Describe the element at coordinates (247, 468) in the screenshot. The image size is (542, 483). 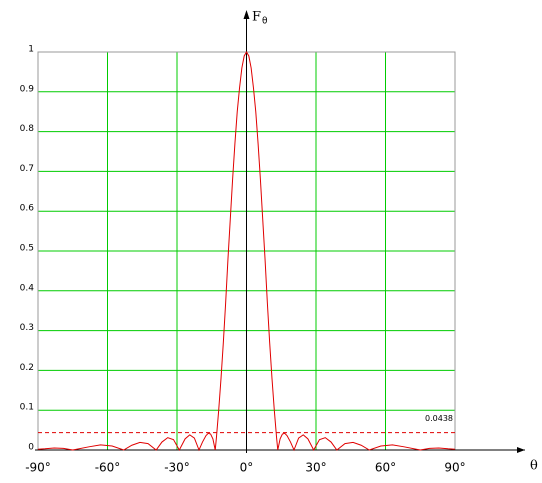
I see `x-tick-label: 0°` at that location.